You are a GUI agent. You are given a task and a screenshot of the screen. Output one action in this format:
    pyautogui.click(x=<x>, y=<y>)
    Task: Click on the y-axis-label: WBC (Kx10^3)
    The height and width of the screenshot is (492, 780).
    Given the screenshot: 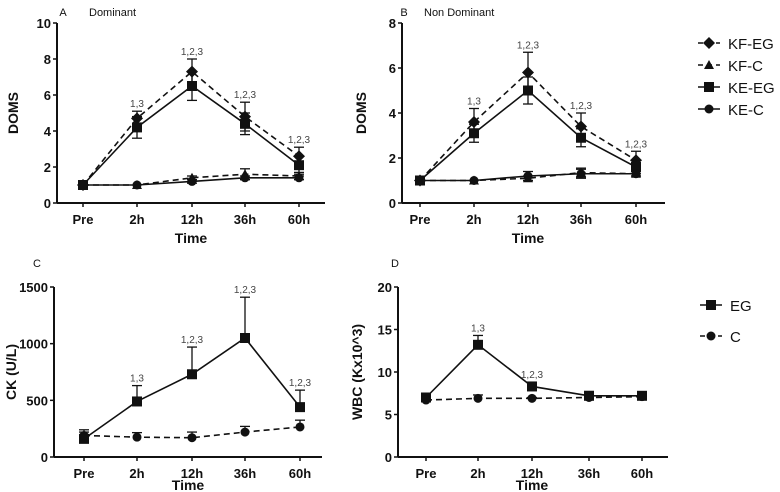 What is the action you would take?
    pyautogui.click(x=357, y=372)
    